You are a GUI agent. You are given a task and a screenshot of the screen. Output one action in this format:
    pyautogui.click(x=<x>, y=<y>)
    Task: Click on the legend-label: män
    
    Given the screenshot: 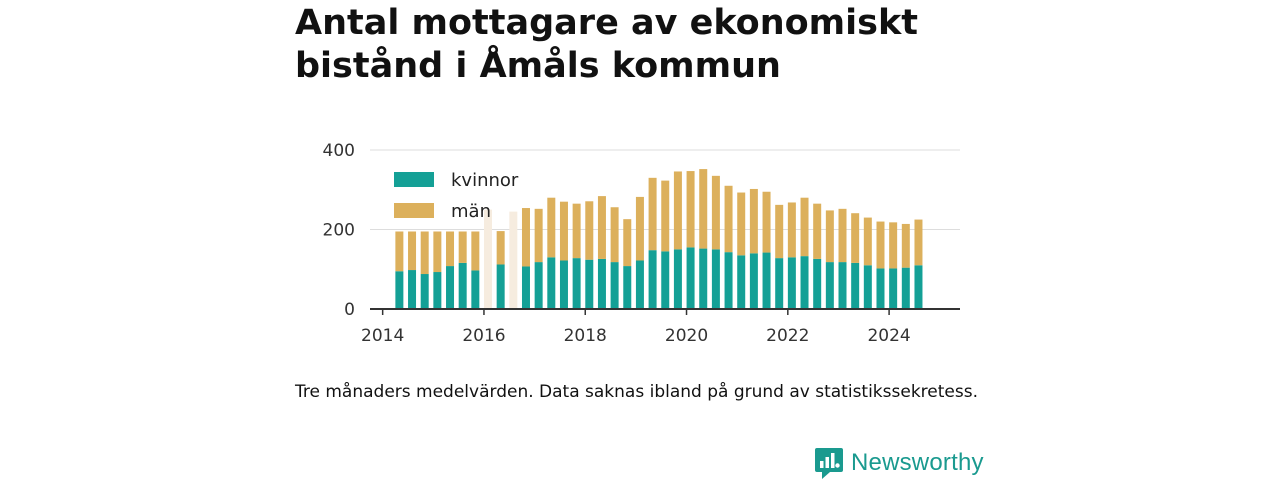 What is the action you would take?
    pyautogui.click(x=471, y=211)
    